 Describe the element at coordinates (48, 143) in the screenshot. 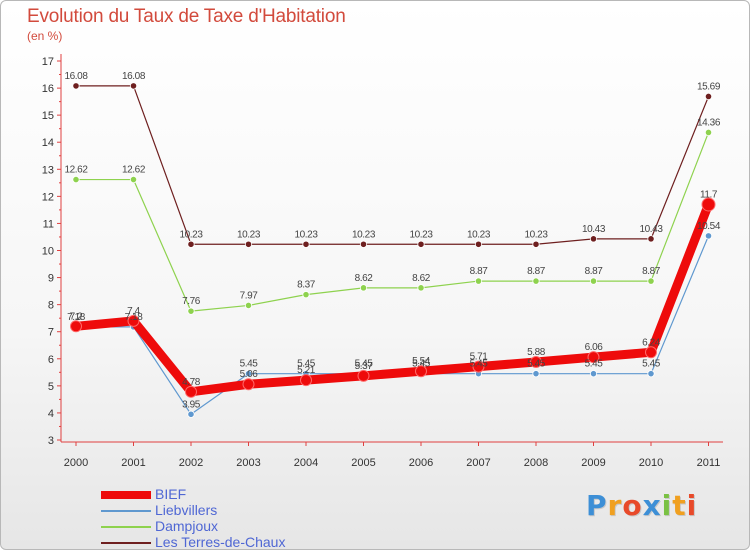

I see `y-tick-label: 14` at that location.